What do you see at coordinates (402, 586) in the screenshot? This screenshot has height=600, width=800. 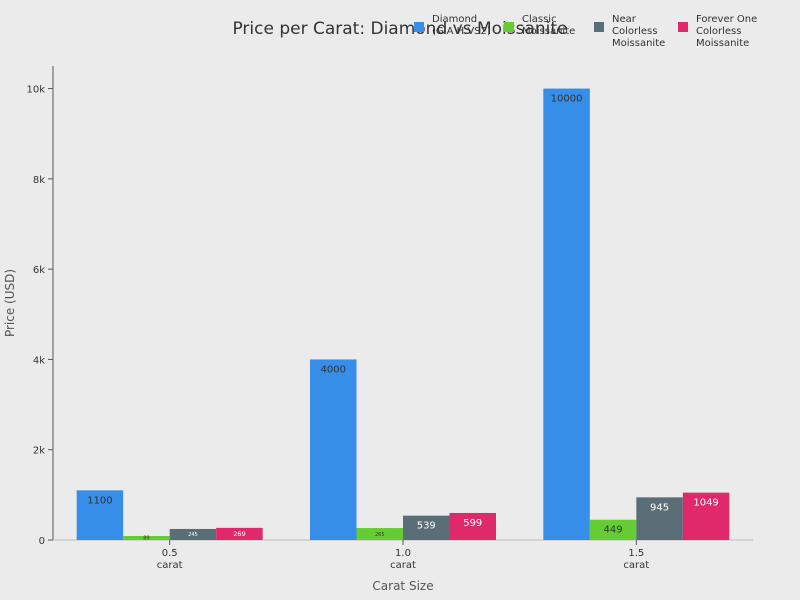 I see `x-axis-title: Carat Size` at bounding box center [402, 586].